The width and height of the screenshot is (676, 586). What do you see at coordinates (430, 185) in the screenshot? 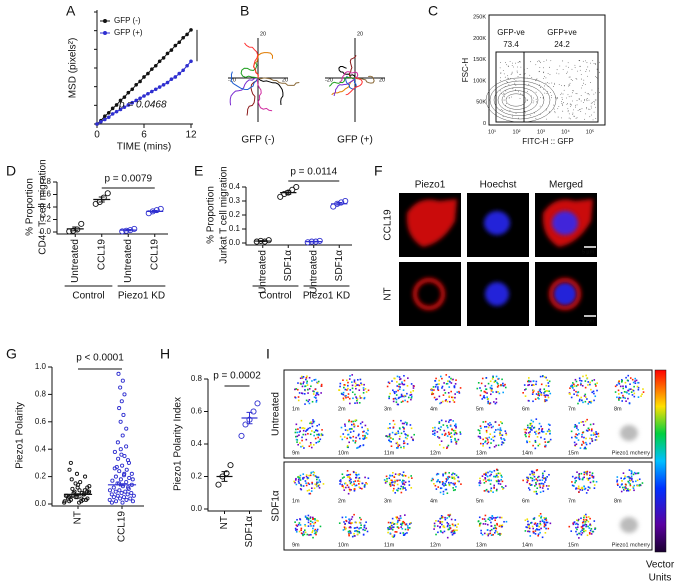
I see `column-label: Piezo1` at bounding box center [430, 185].